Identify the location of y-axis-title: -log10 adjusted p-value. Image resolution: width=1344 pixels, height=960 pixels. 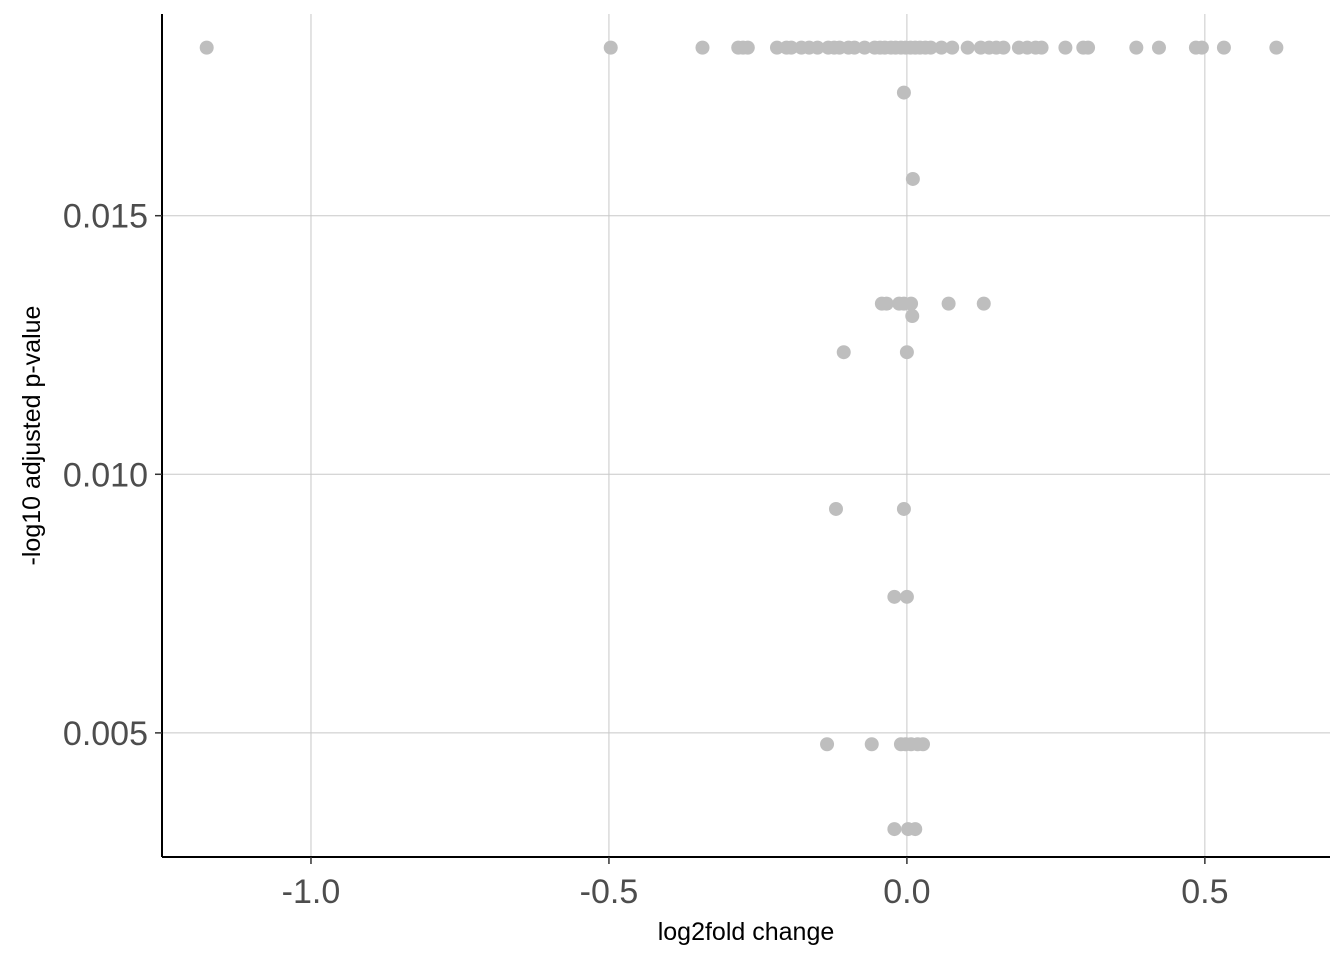
(32, 436).